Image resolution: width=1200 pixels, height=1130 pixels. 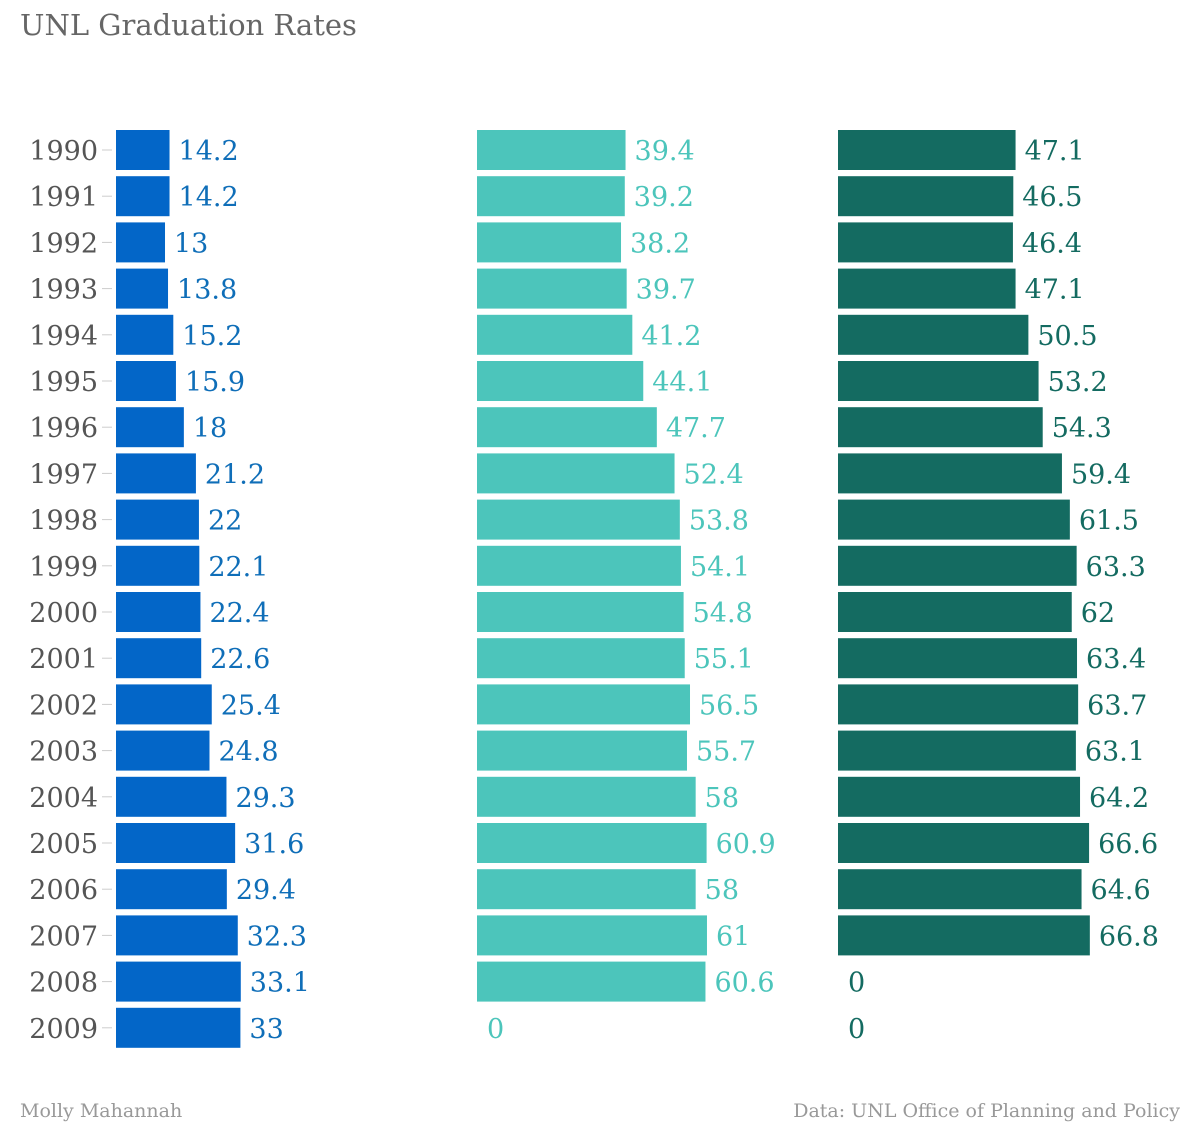 What do you see at coordinates (63, 983) in the screenshot?
I see `y-tick-label: 2008` at bounding box center [63, 983].